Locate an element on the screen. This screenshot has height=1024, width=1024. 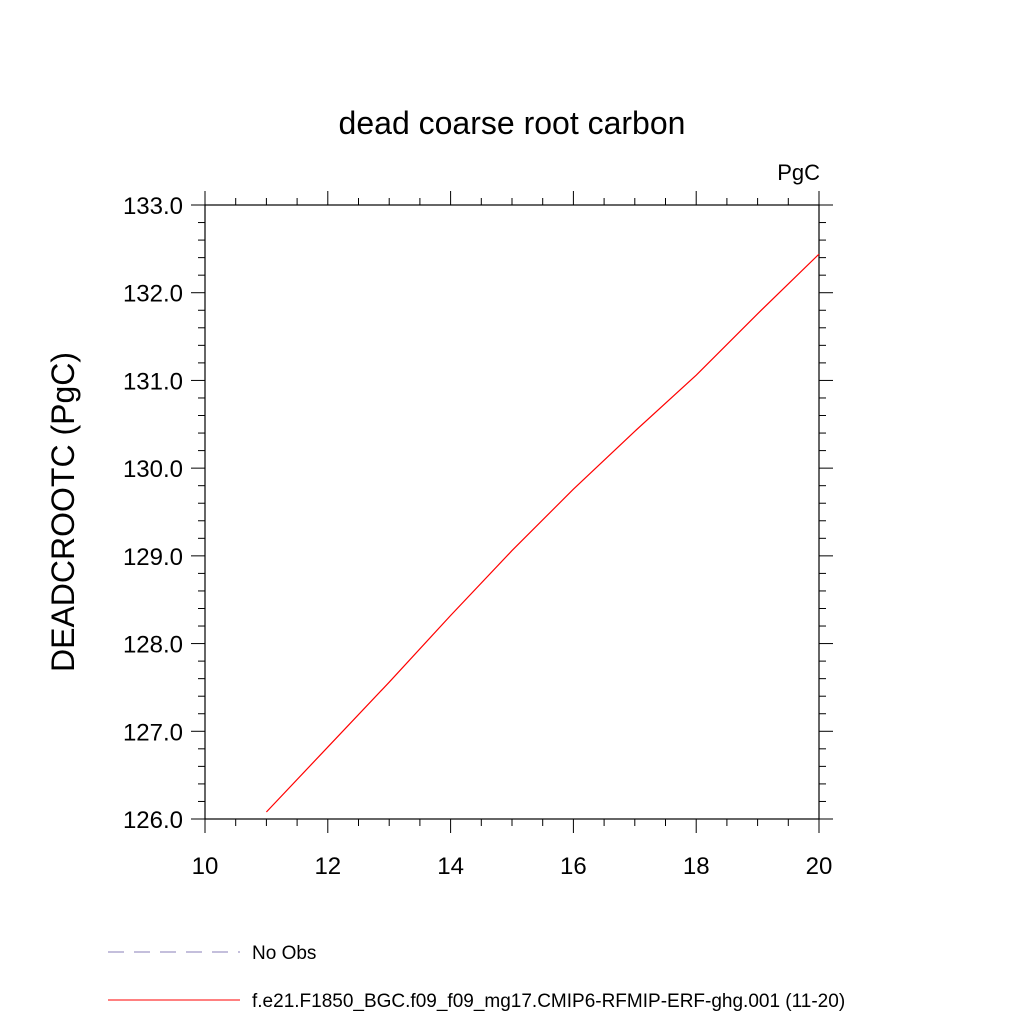
x-tick-label: 12 is located at coordinates (327, 866).